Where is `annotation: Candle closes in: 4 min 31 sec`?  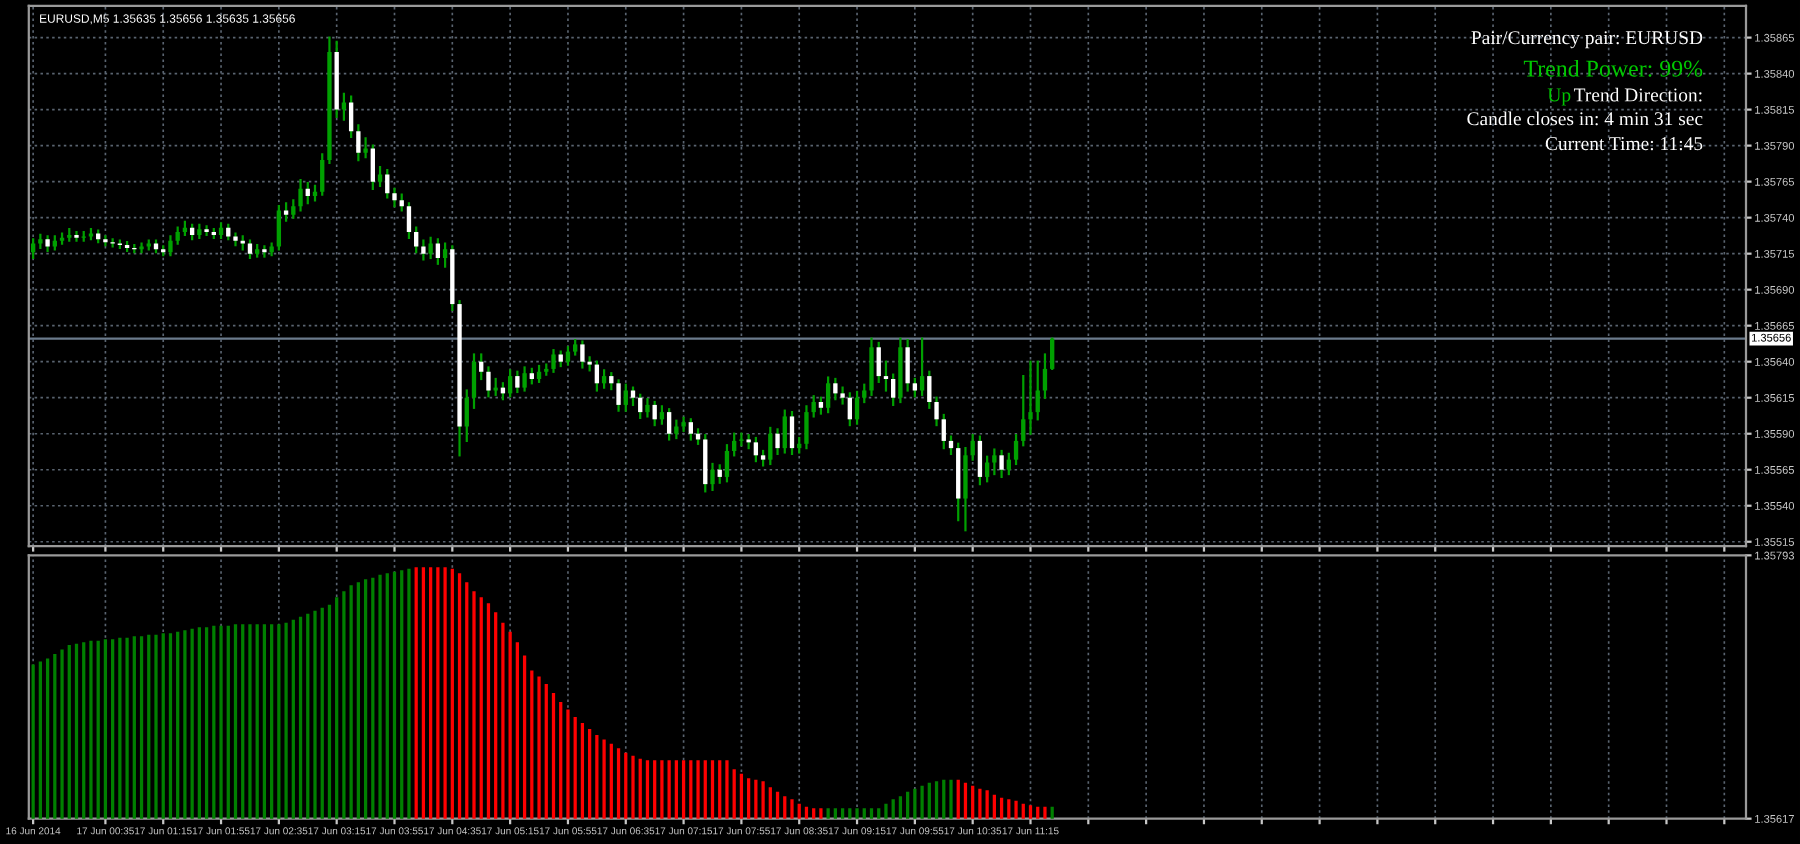 annotation: Candle closes in: 4 min 31 sec is located at coordinates (1585, 118).